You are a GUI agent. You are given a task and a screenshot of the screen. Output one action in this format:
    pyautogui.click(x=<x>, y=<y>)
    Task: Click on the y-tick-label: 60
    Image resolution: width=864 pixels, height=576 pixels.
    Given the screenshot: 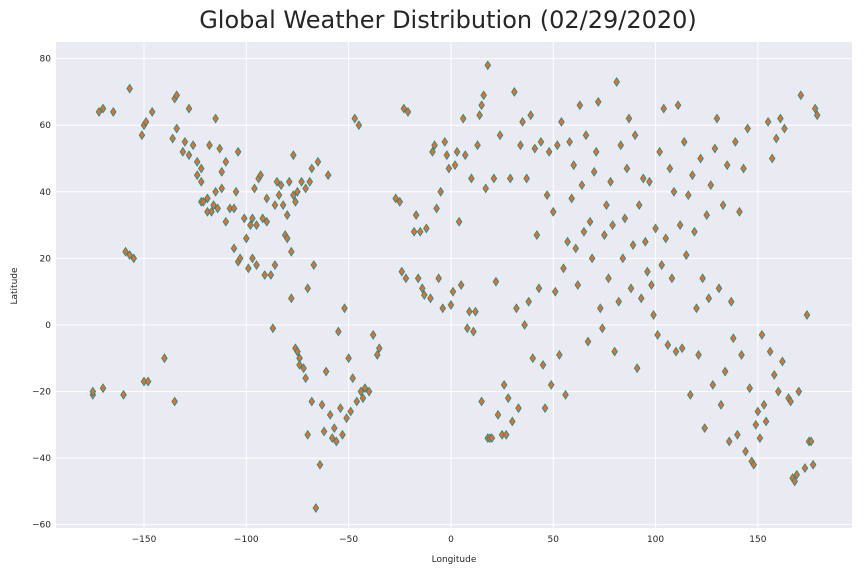 What is the action you would take?
    pyautogui.click(x=46, y=126)
    